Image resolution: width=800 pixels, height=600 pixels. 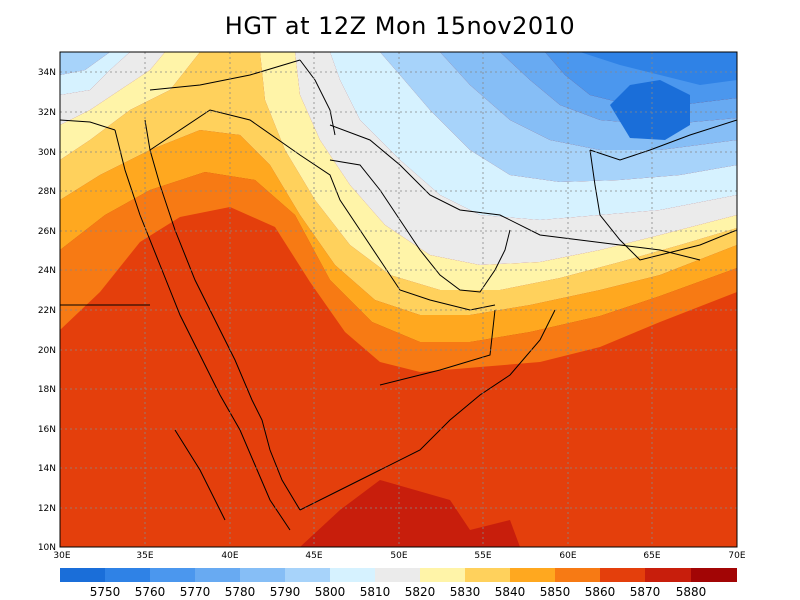 What do you see at coordinates (600, 592) in the screenshot?
I see `colorbar-label: 5860` at bounding box center [600, 592].